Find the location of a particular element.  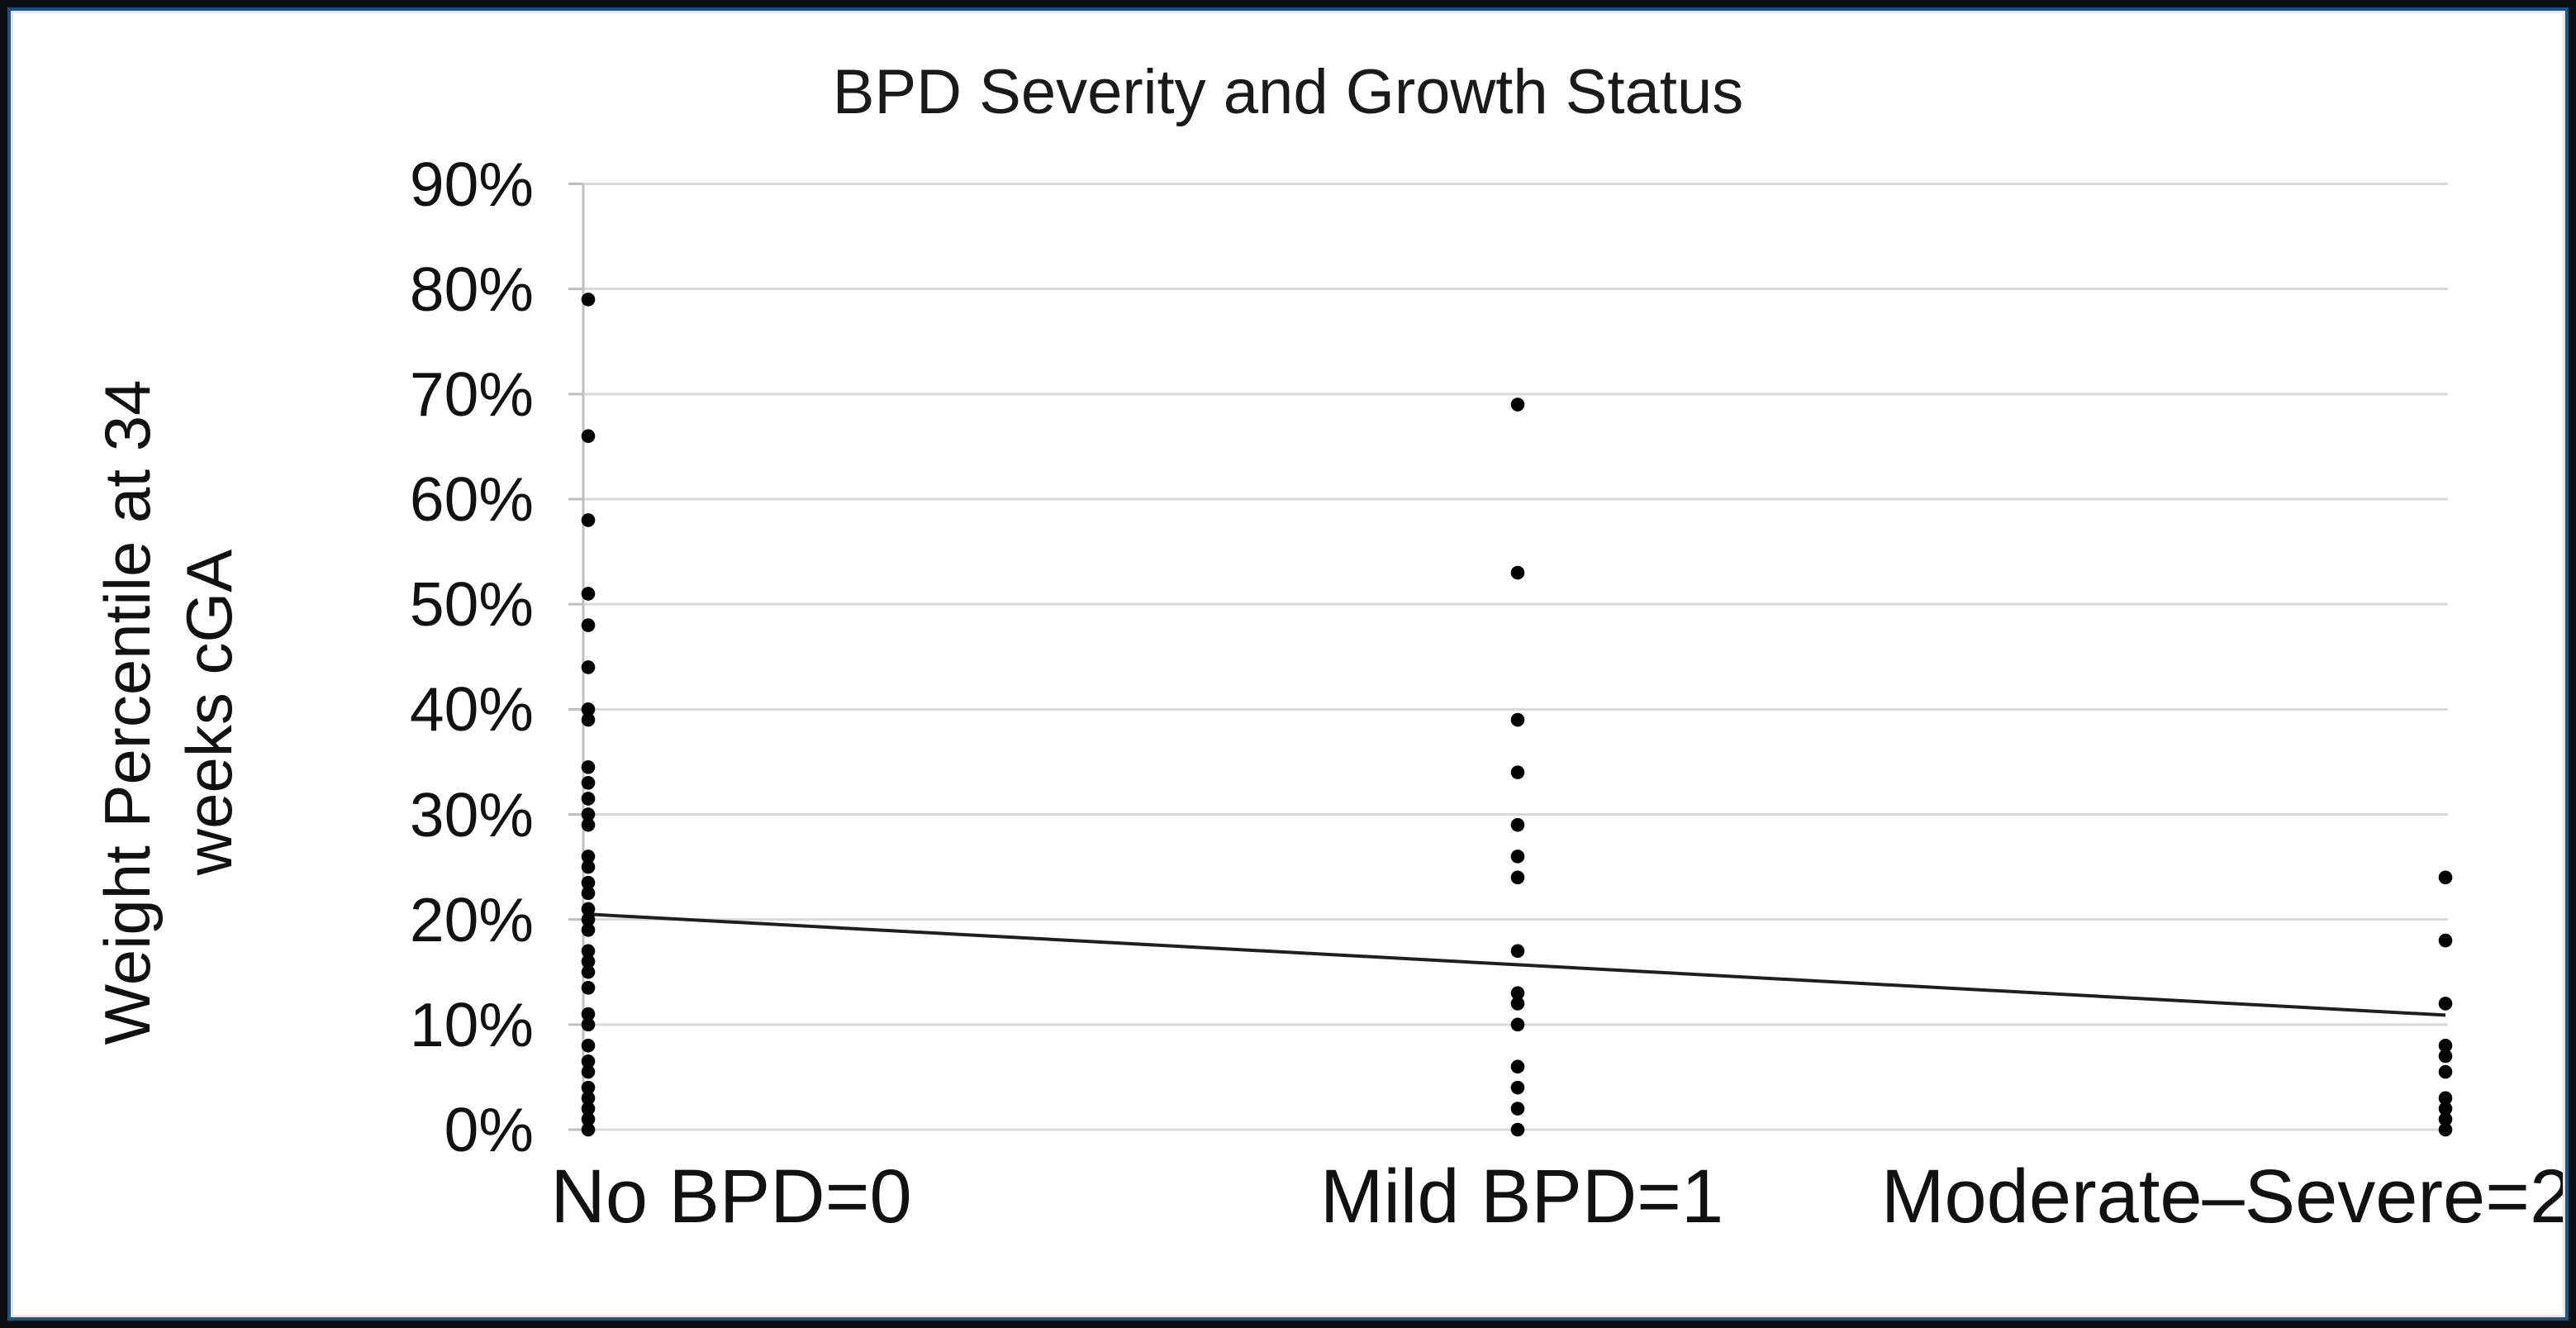

x-category-label: Moderate–Severe=2 is located at coordinates (2226, 1196).